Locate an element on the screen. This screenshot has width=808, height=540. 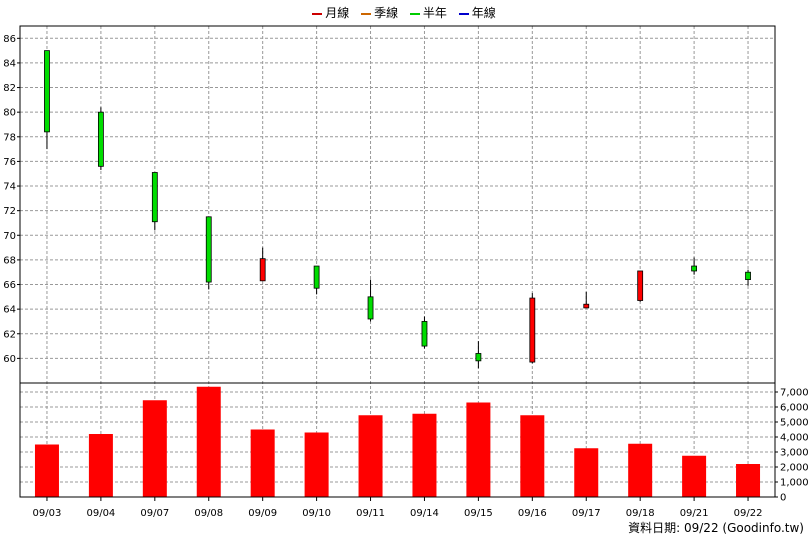
price-tick-label: 86 is located at coordinates (9, 39).